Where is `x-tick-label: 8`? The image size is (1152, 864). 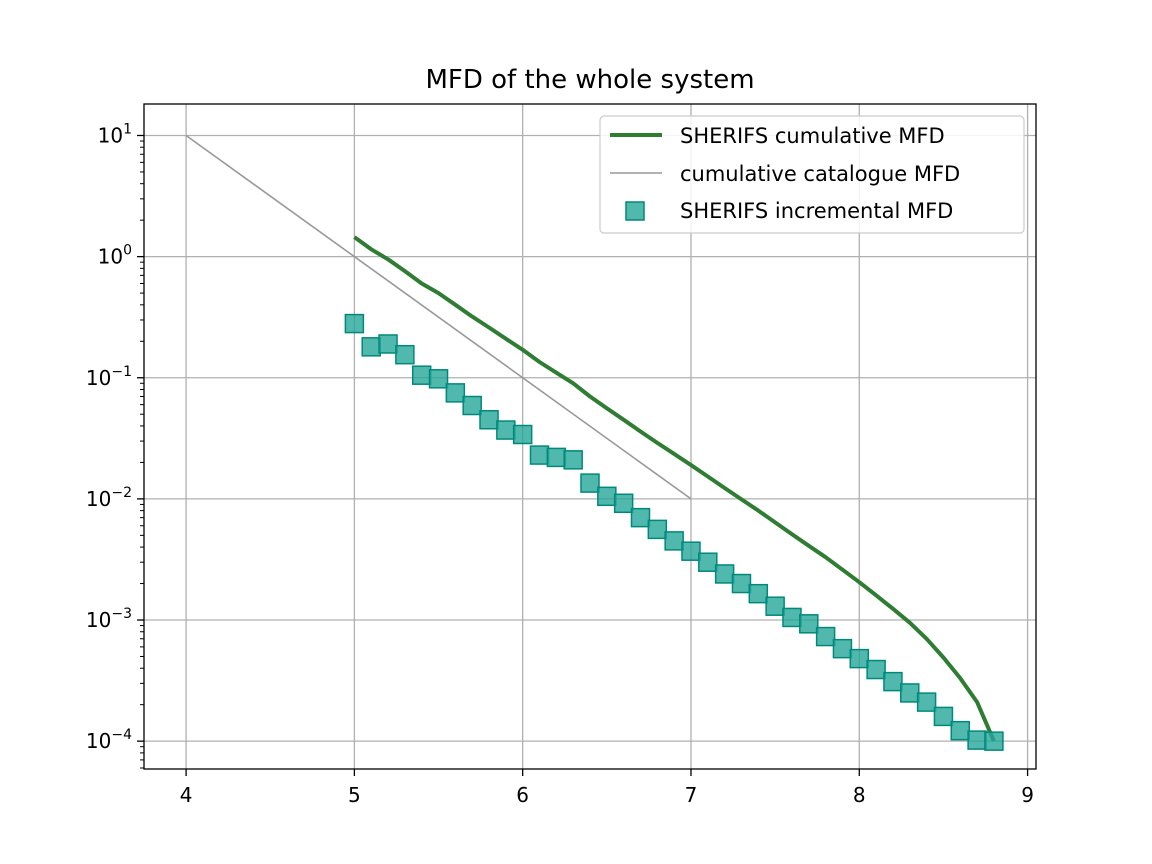
x-tick-label: 8 is located at coordinates (859, 795).